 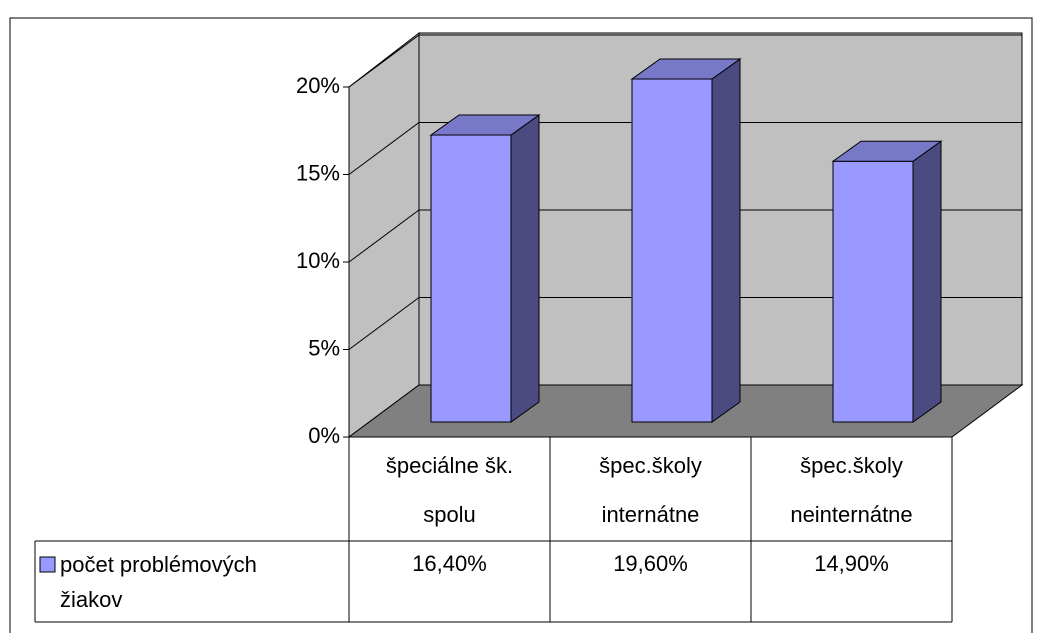 What do you see at coordinates (851, 563) in the screenshot?
I see `value-label: 14,90%` at bounding box center [851, 563].